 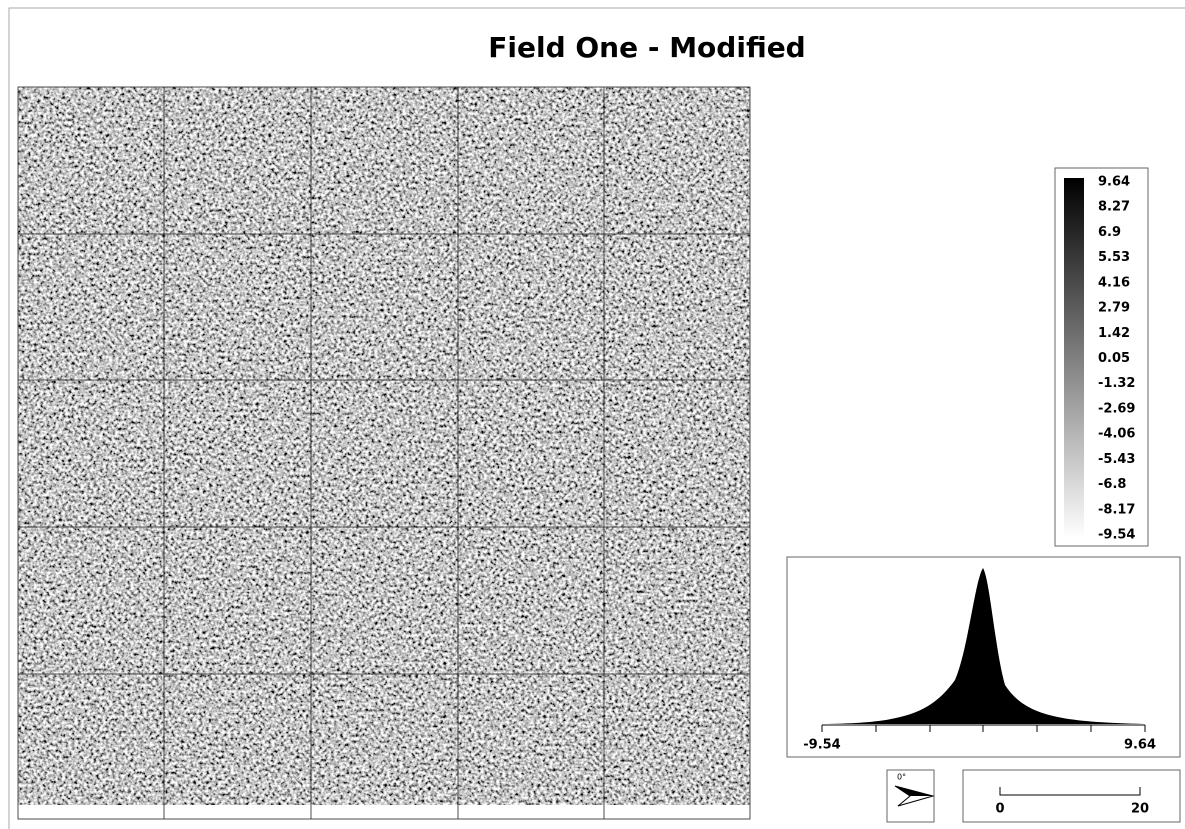 I want to click on legend-label: -5.43, so click(x=1116, y=459).